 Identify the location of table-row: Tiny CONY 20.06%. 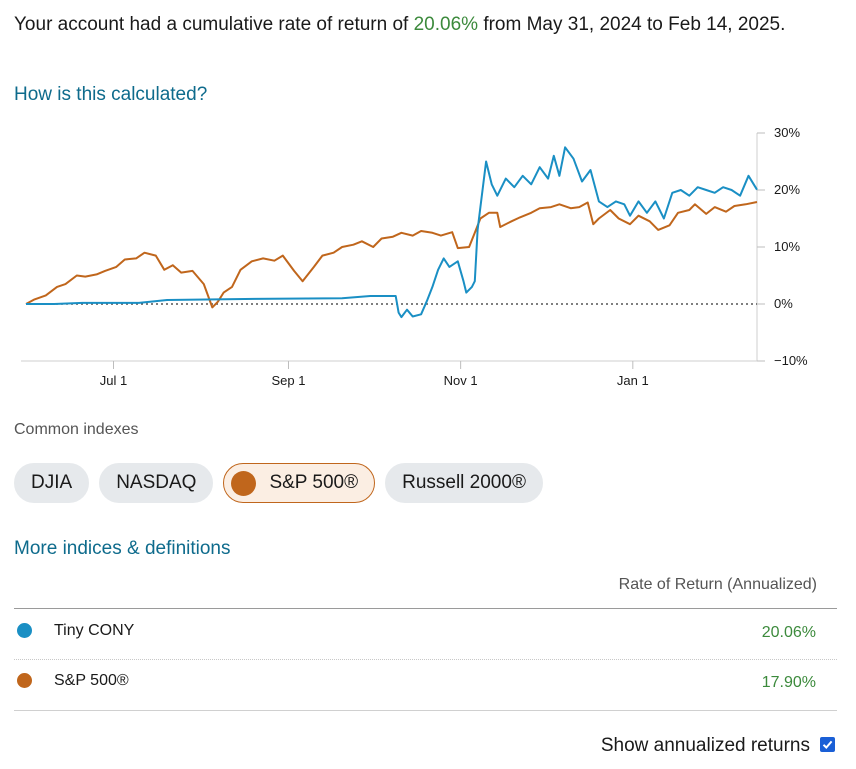
(425, 634).